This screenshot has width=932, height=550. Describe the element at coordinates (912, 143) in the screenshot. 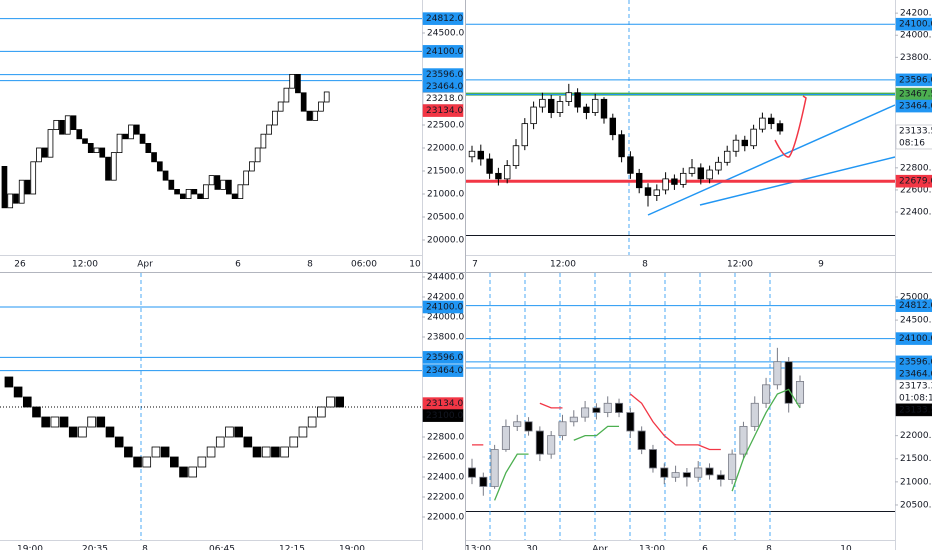

I see `countdown-label: 08:16` at that location.